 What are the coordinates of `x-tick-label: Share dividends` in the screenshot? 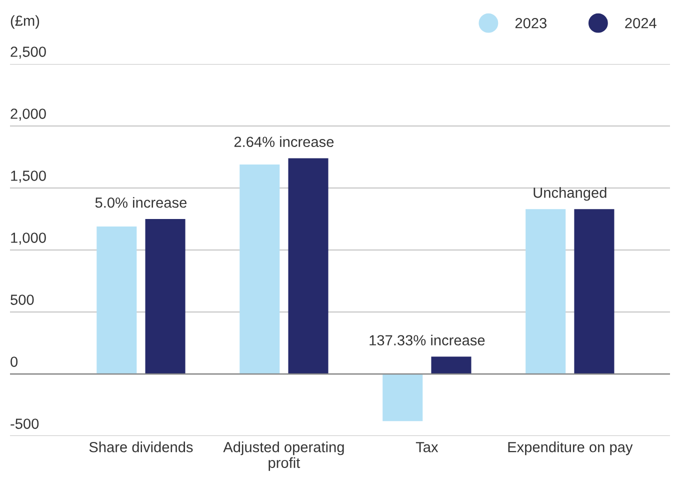 It's located at (141, 447).